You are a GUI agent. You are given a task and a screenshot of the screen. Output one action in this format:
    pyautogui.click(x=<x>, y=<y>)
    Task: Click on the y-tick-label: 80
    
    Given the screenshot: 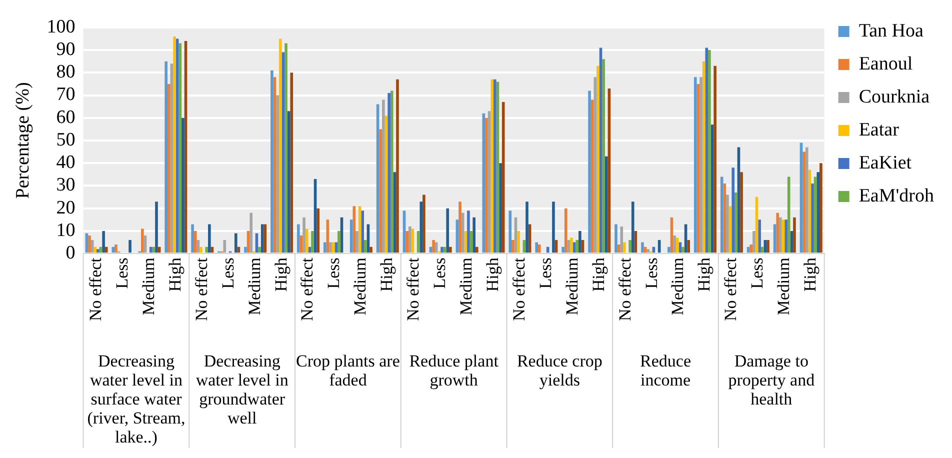 What is the action you would take?
    pyautogui.click(x=66, y=72)
    